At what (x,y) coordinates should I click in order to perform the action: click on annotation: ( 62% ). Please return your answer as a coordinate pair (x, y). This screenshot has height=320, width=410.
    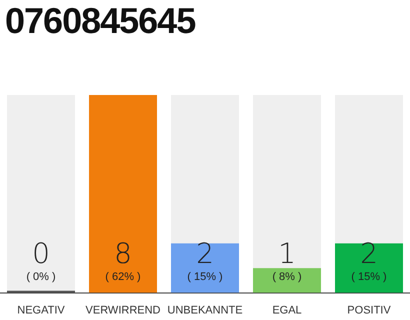
    Looking at the image, I should click on (123, 276).